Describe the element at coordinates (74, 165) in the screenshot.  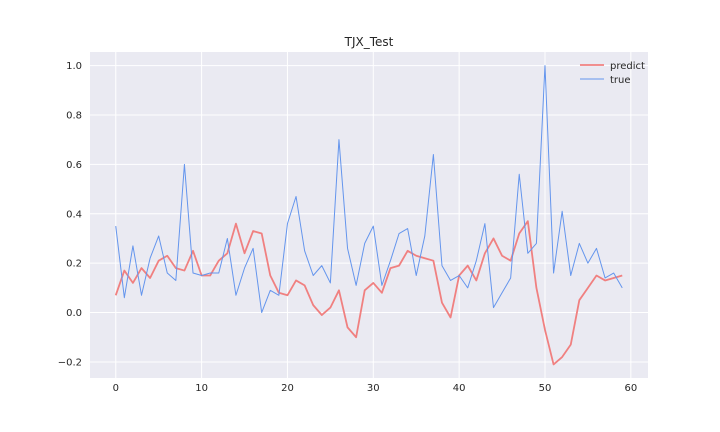
I see `y-tick-label: 0.6` at that location.